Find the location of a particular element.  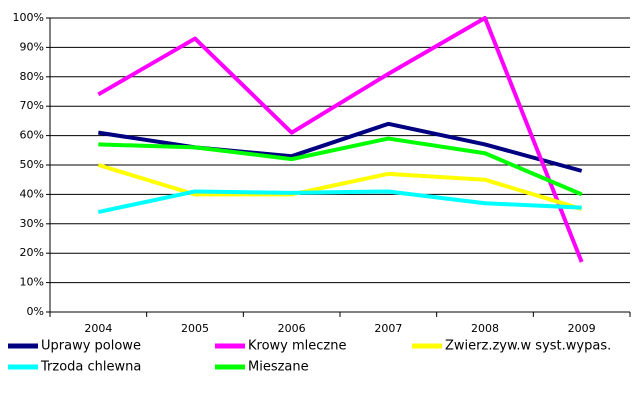

y-tick-label: 40% is located at coordinates (32, 193).